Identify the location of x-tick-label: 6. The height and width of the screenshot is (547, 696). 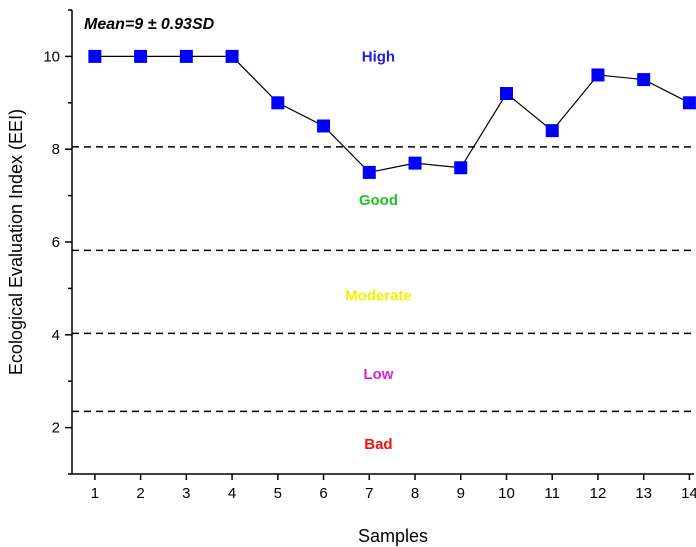
(323, 493).